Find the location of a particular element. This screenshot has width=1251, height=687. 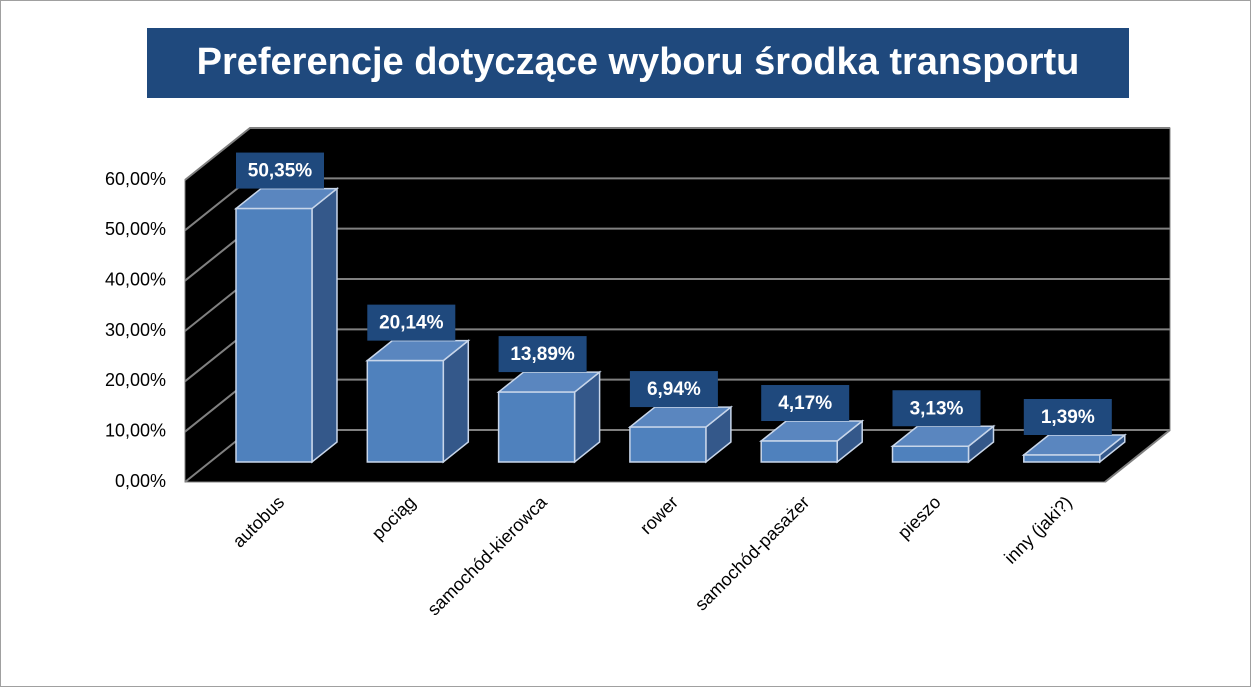

value-label: 6,94% is located at coordinates (674, 389).